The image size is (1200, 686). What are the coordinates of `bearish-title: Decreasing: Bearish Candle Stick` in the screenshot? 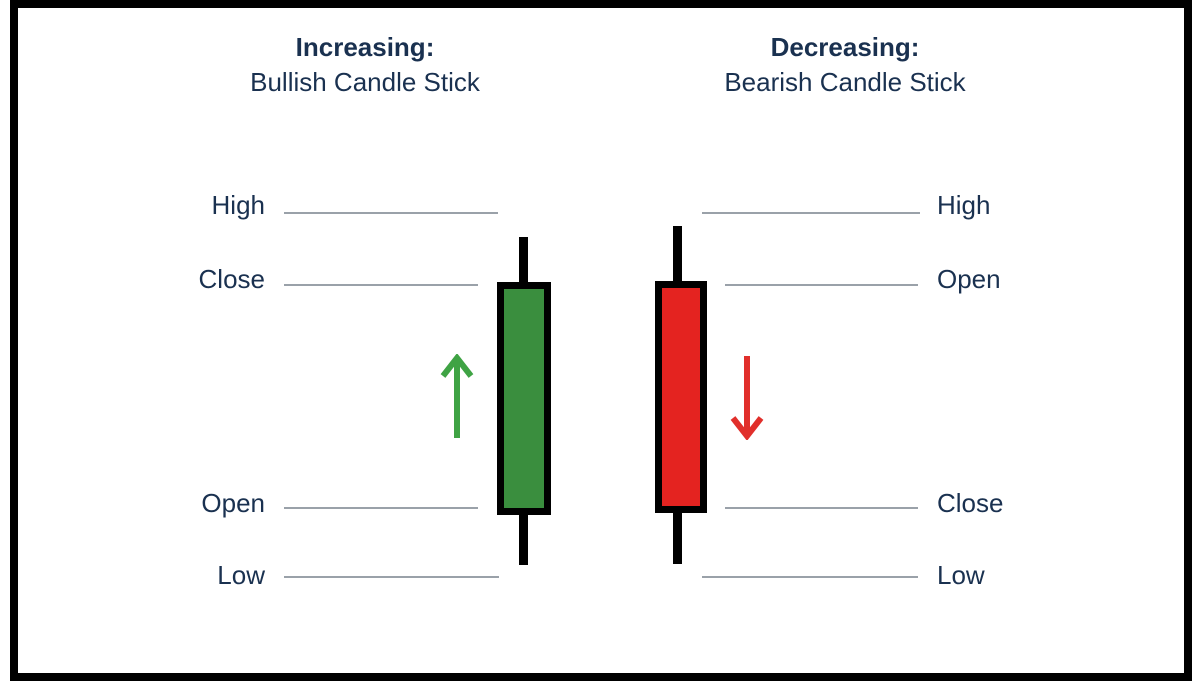 It's located at (845, 65).